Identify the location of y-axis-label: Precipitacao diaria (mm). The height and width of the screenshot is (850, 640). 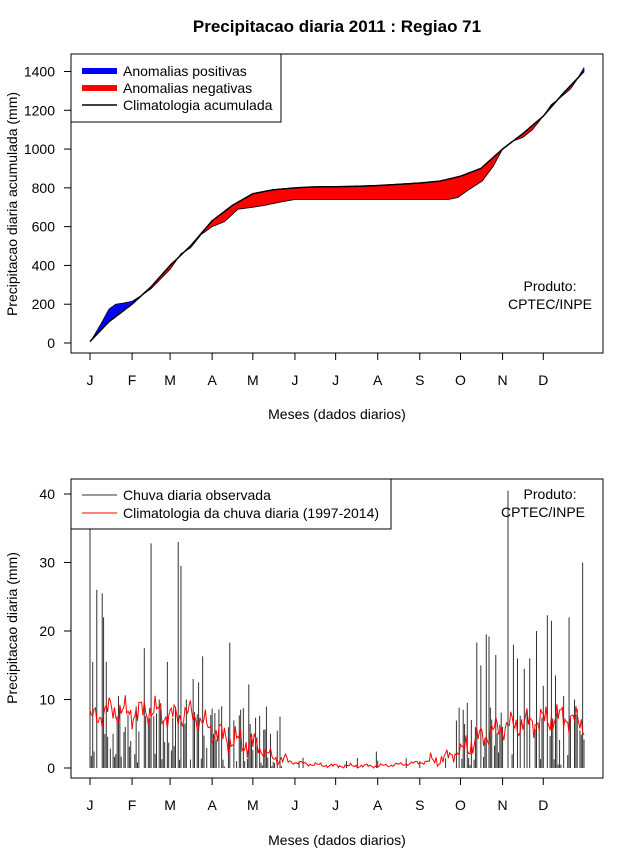
(12, 628).